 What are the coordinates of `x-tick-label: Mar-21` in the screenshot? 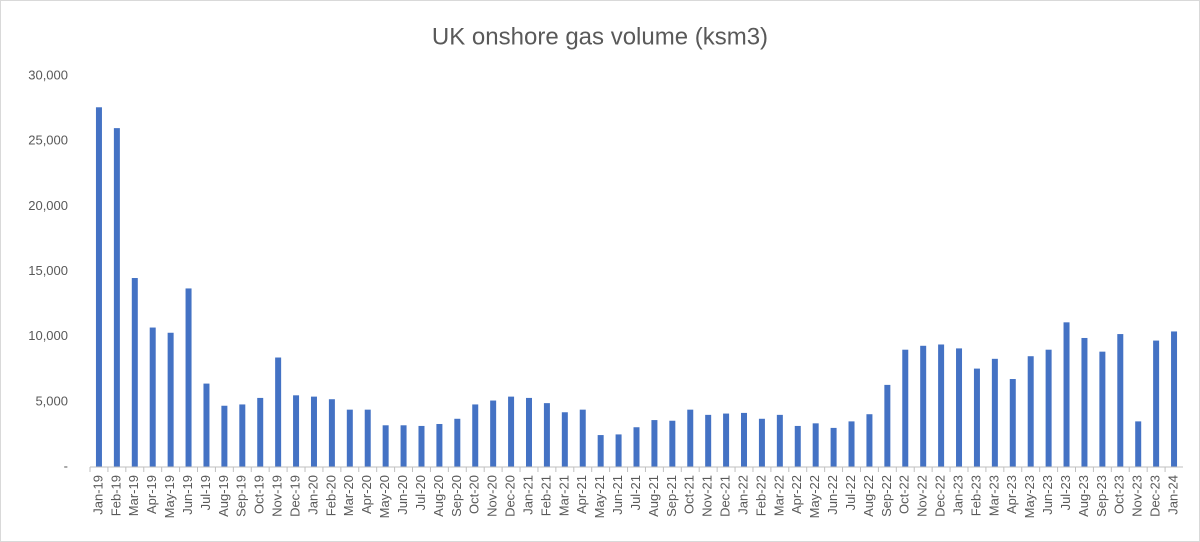 It's located at (563, 495).